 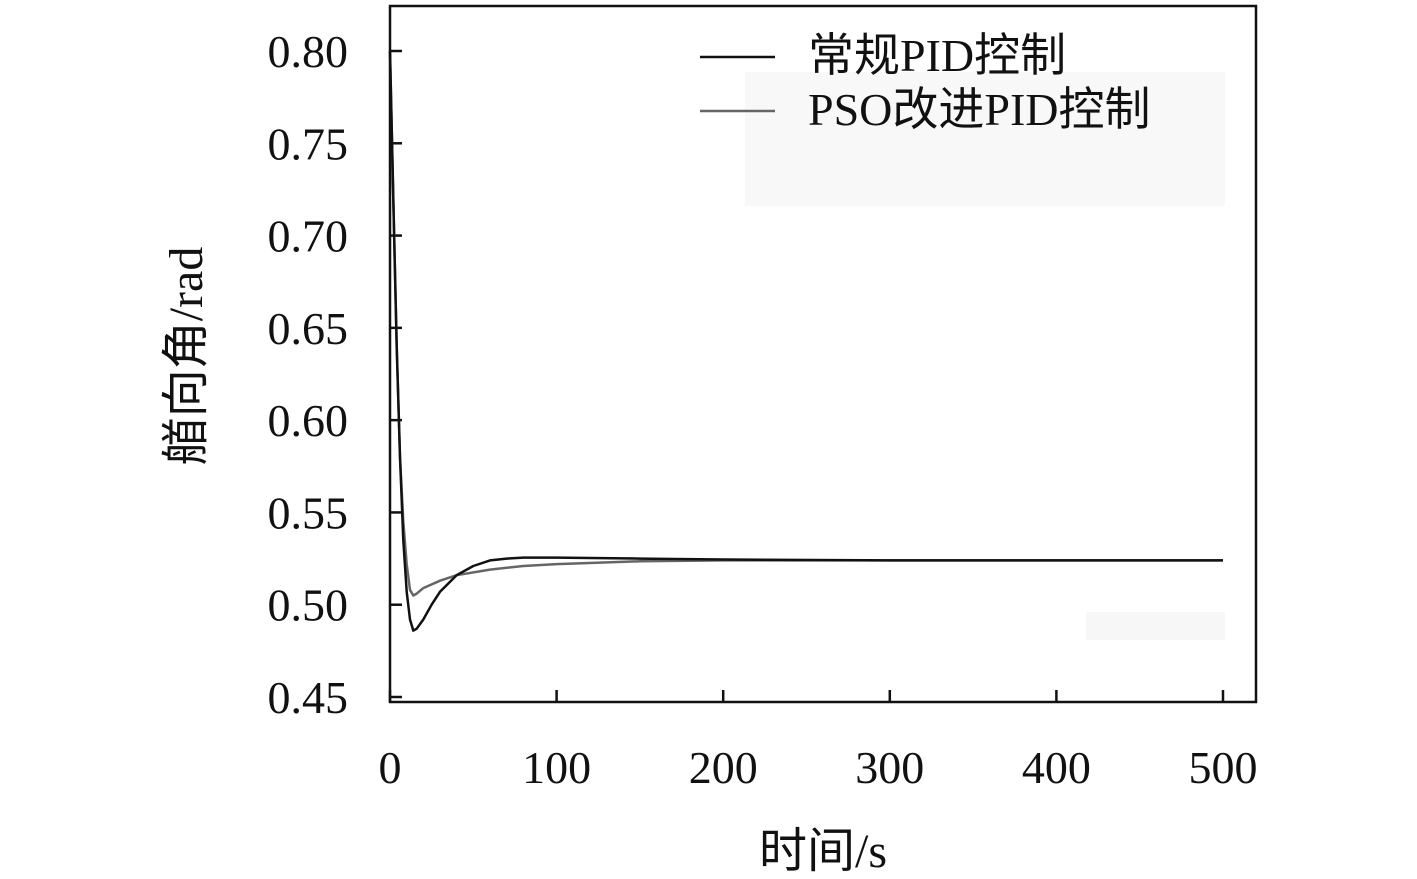 What do you see at coordinates (308, 512) in the screenshot?
I see `y-tick-label: 0.55` at bounding box center [308, 512].